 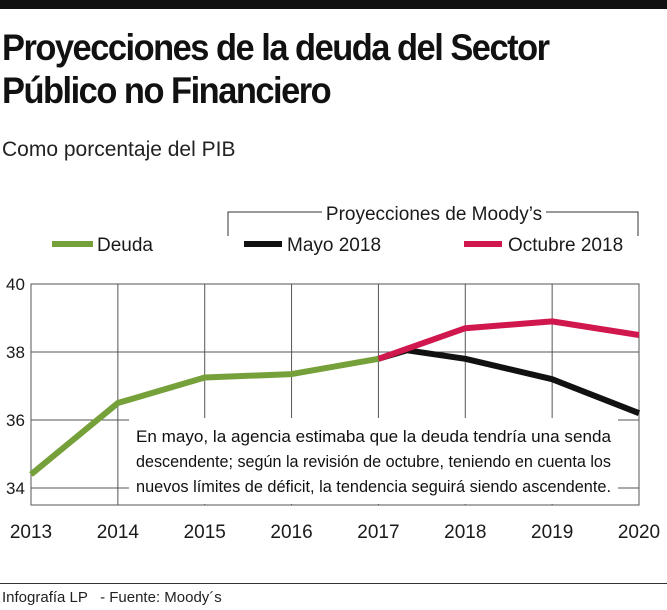 What do you see at coordinates (434, 214) in the screenshot?
I see `legend-group-label: Proyecciones de Moody’s` at bounding box center [434, 214].